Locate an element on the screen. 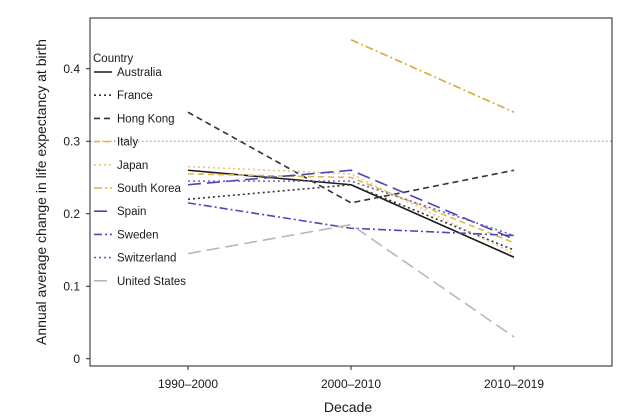  legend-label-south-korea: South Korea is located at coordinates (149, 189).